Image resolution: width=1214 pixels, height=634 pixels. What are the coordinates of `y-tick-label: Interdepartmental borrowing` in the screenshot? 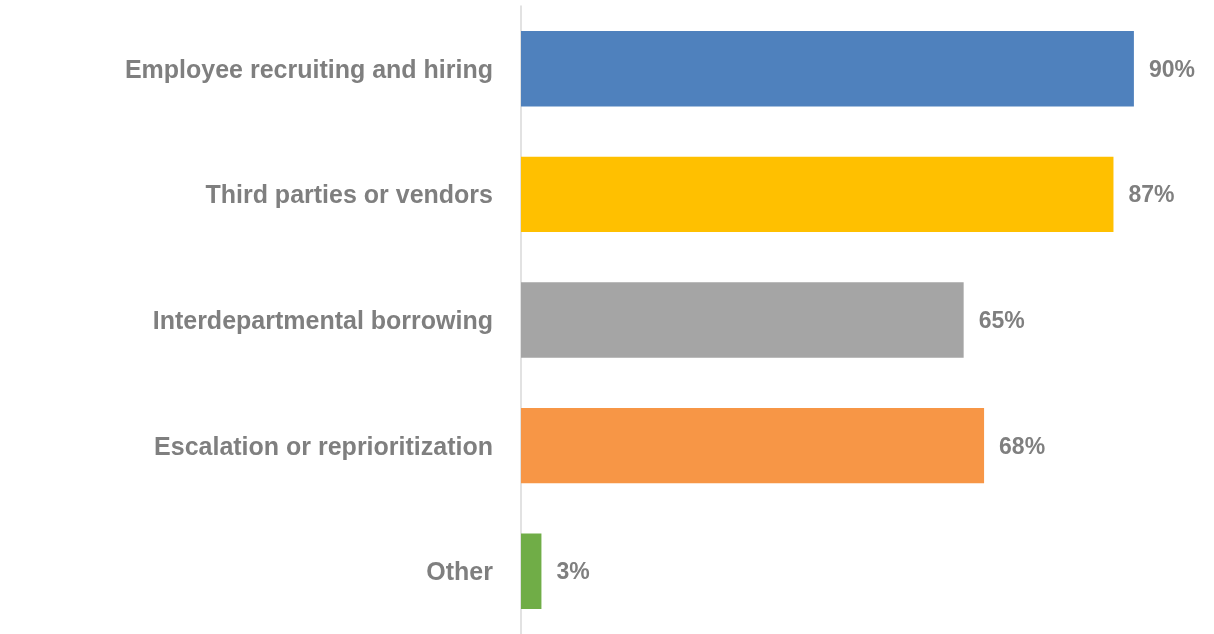 It's located at (322, 320).